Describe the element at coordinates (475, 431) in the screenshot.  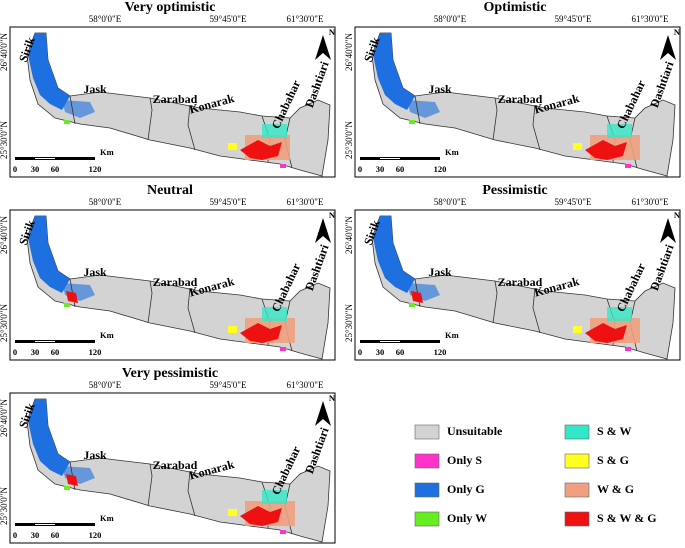
I see `legend-label: Unsuitable` at that location.